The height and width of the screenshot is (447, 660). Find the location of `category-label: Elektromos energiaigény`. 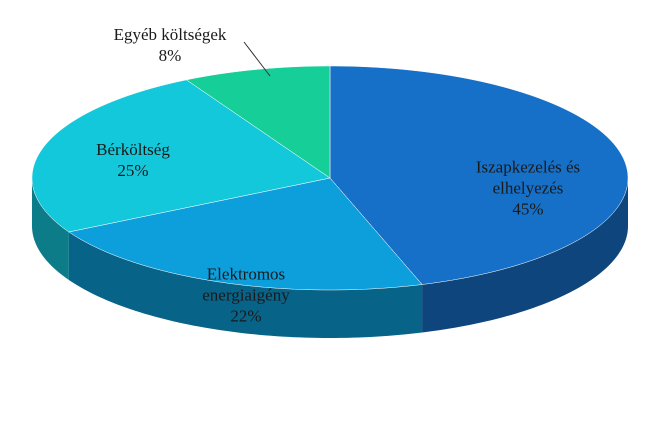

category-label: Elektromos energiaigény is located at coordinates (246, 284).